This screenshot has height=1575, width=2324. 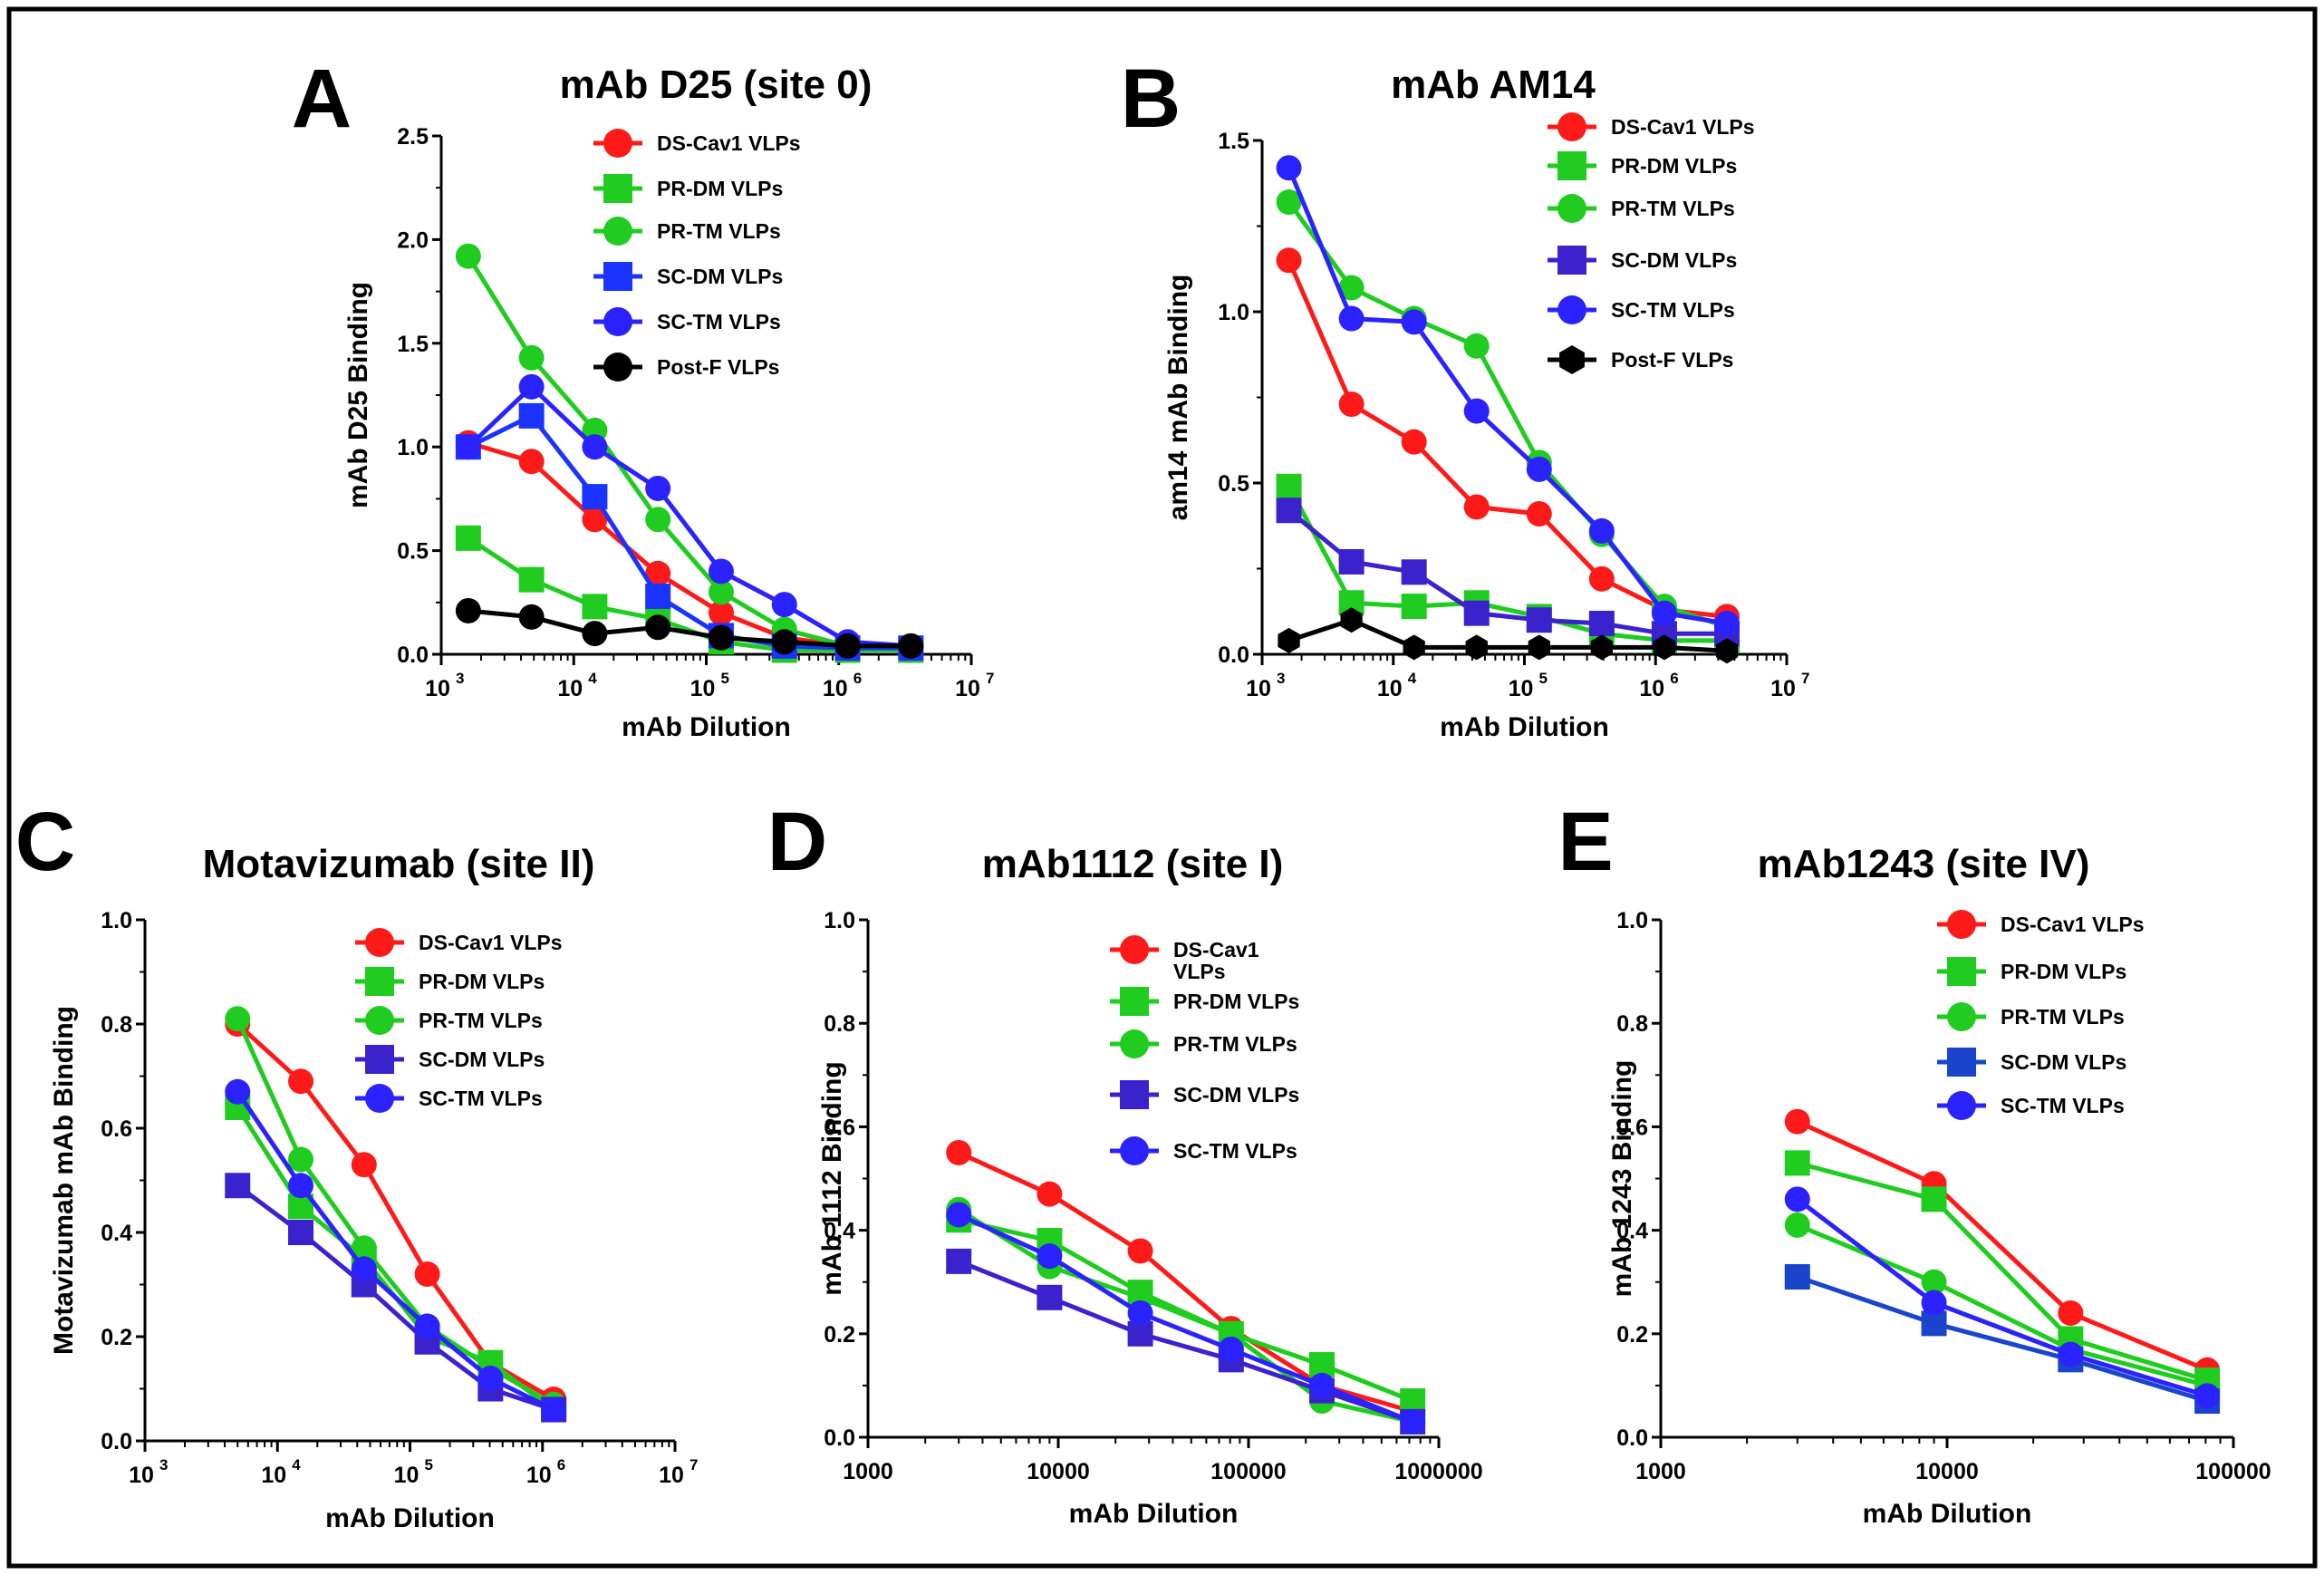 I want to click on legend-label: Post-F VLPs, so click(x=1672, y=360).